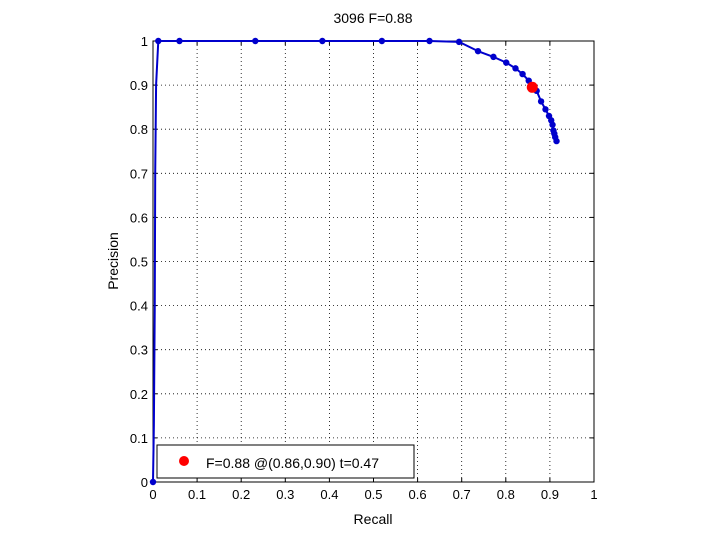 Image resolution: width=720 pixels, height=540 pixels. Describe the element at coordinates (329, 494) in the screenshot. I see `x-tick-label: 0.4` at that location.